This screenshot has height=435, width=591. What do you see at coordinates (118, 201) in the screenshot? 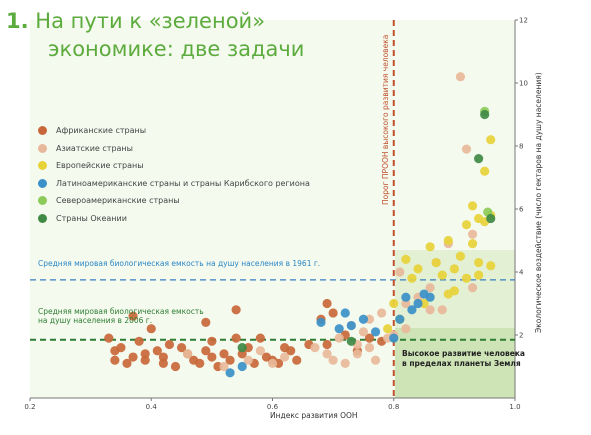
I see `legend-label: Североамериканские страны` at bounding box center [118, 201].